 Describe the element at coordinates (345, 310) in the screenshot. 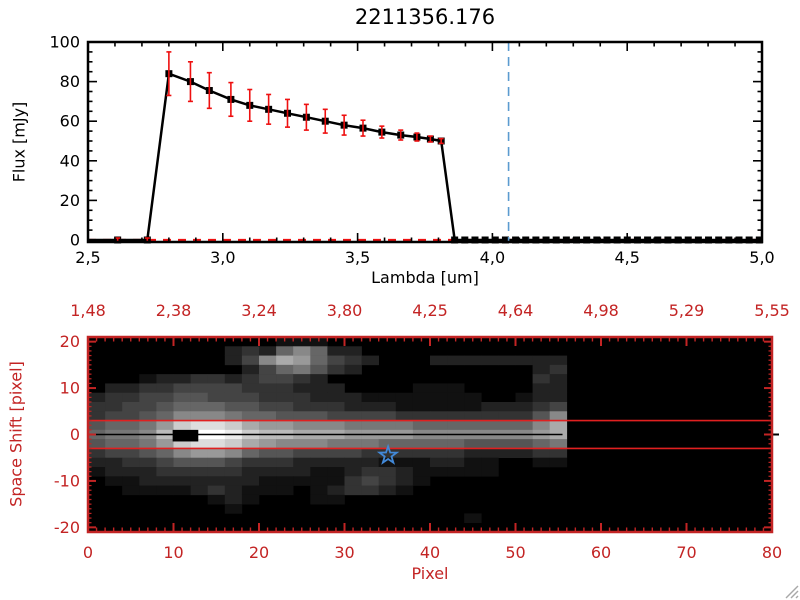

I see `wavelength-top-label: 3,80` at that location.